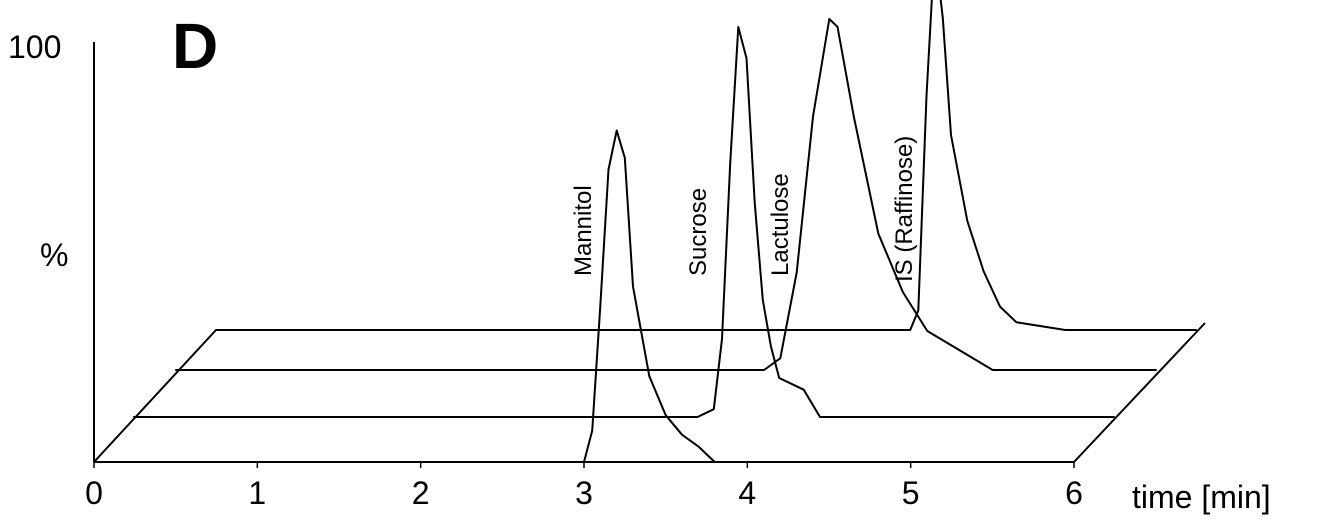 This screenshot has width=1328, height=520. I want to click on x-tick-label: 3, so click(584, 493).